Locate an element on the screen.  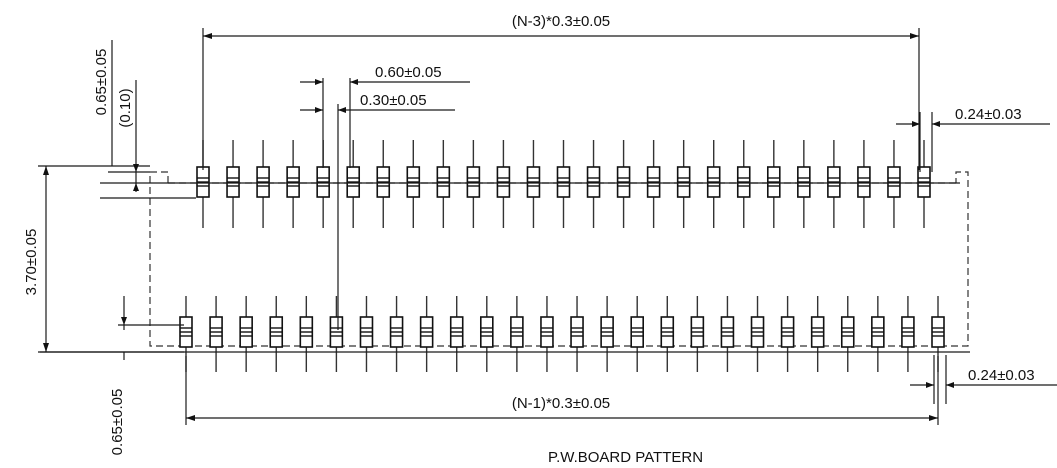
drawing-caption: P.W.BOARD PATTERN is located at coordinates (625, 457).